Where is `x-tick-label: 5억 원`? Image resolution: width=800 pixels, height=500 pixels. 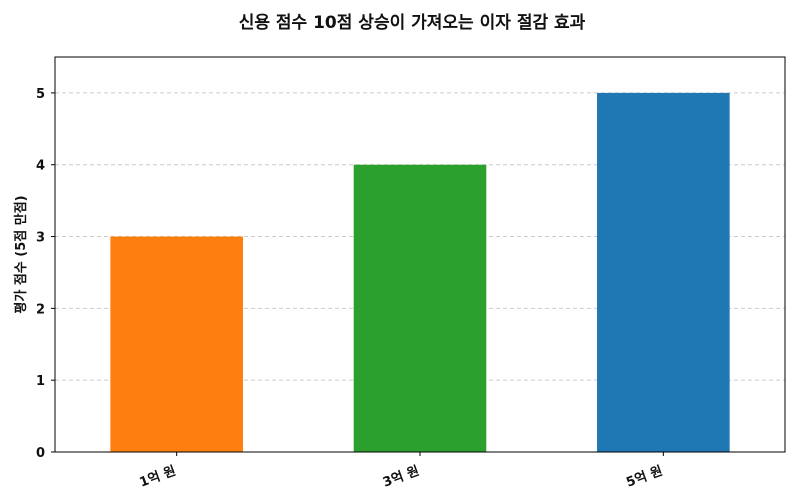 x-tick-label: 5억 원 is located at coordinates (644, 477).